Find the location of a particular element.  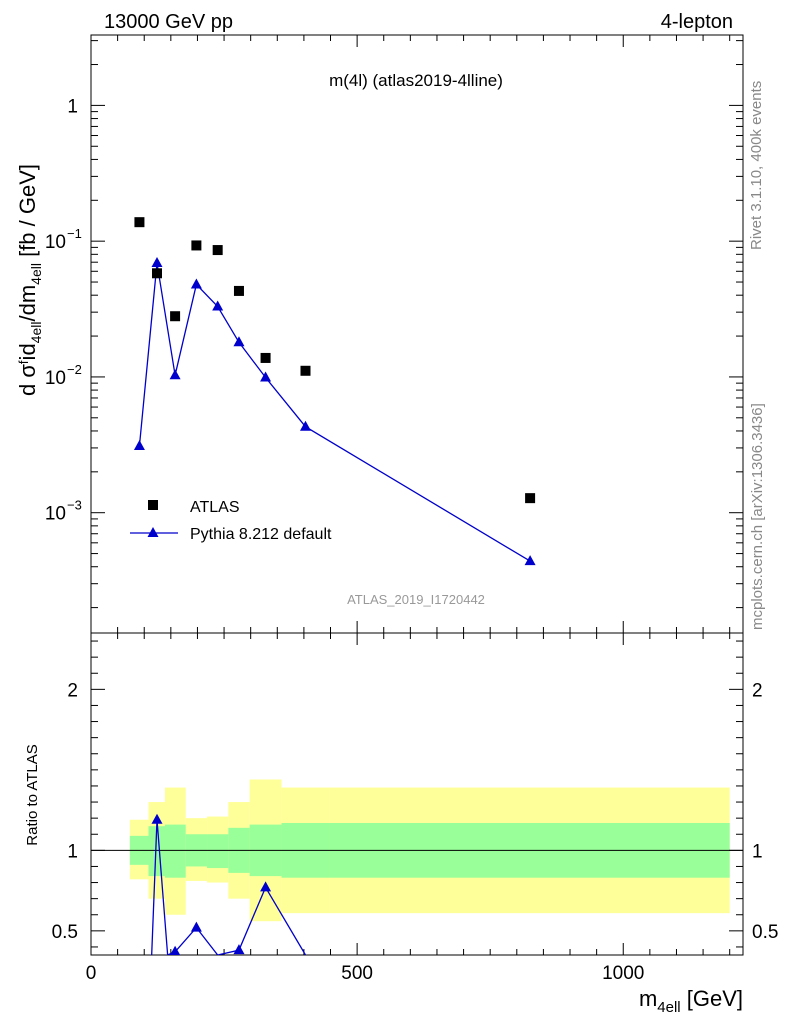

x-tick-label: 0 is located at coordinates (91, 973).